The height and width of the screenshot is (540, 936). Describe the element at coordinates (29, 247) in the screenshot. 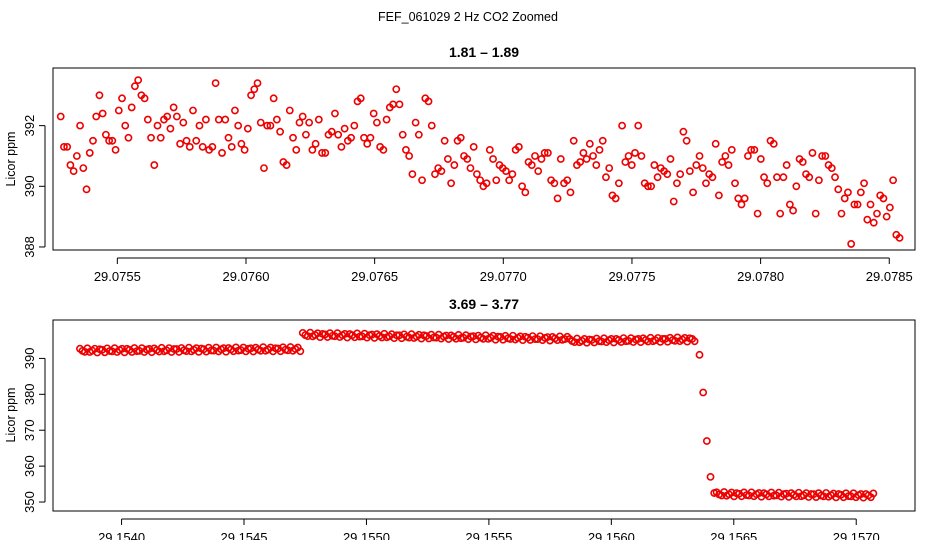

I see `p1-y-tick-label: 388` at that location.